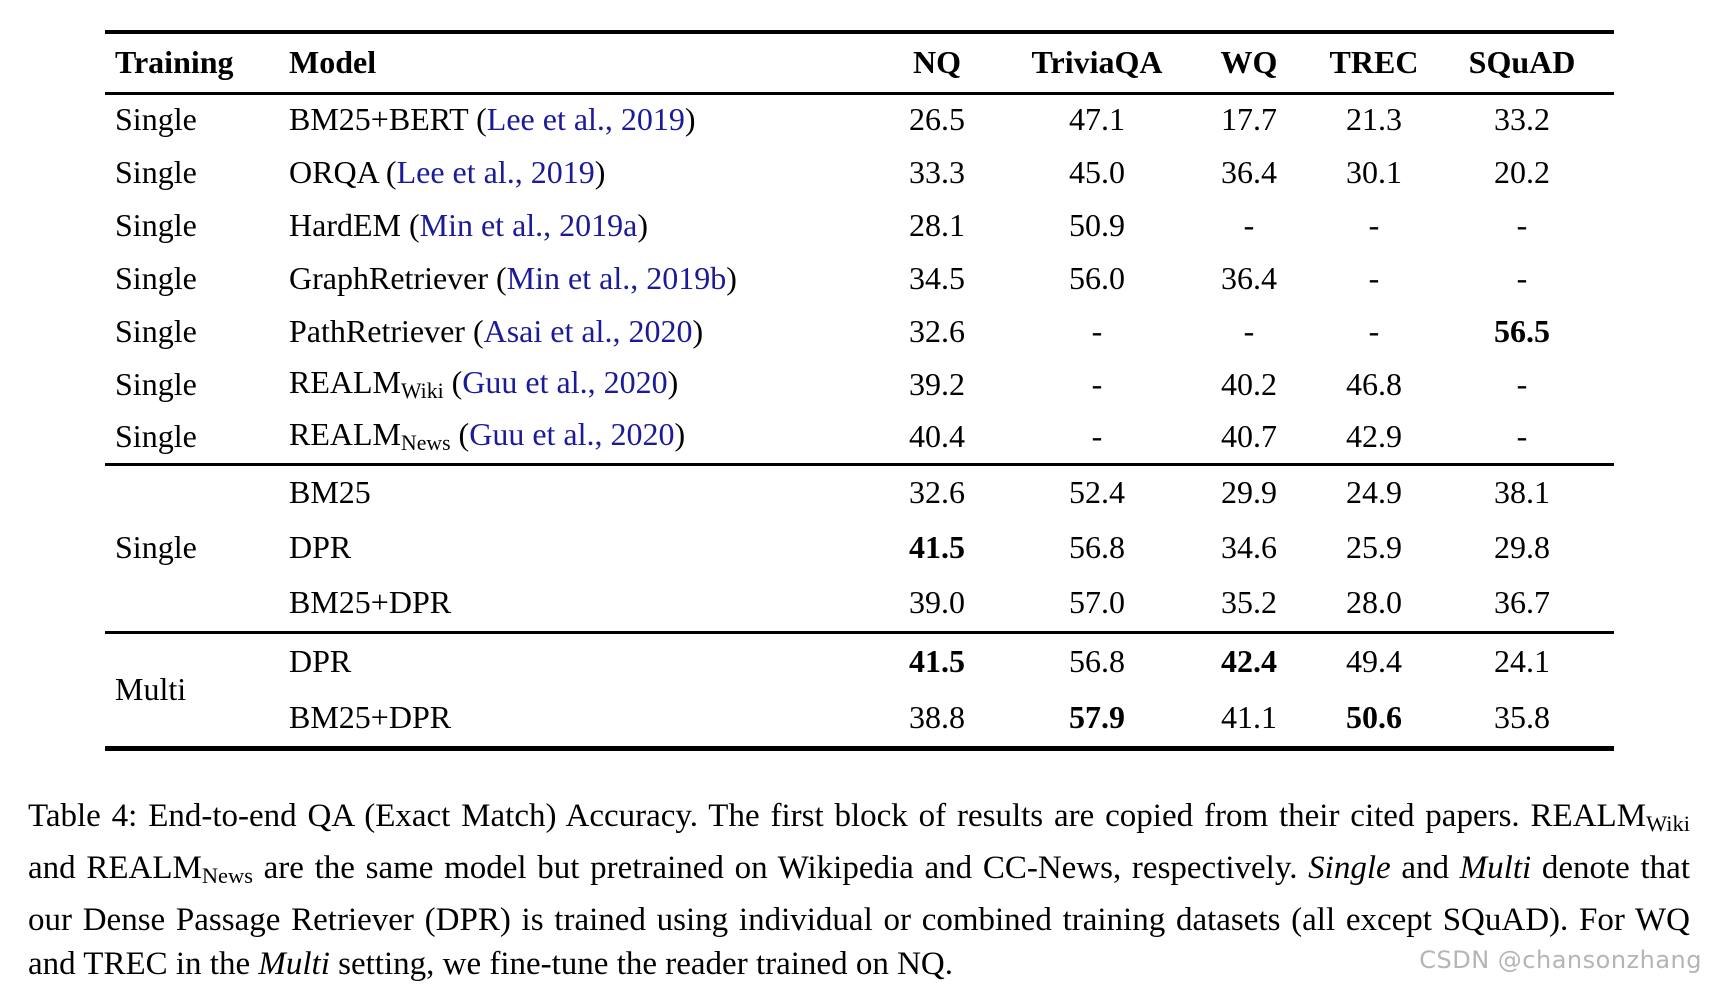 The image size is (1728, 994). What do you see at coordinates (422, 390) in the screenshot?
I see `subscript-text: Wiki` at bounding box center [422, 390].